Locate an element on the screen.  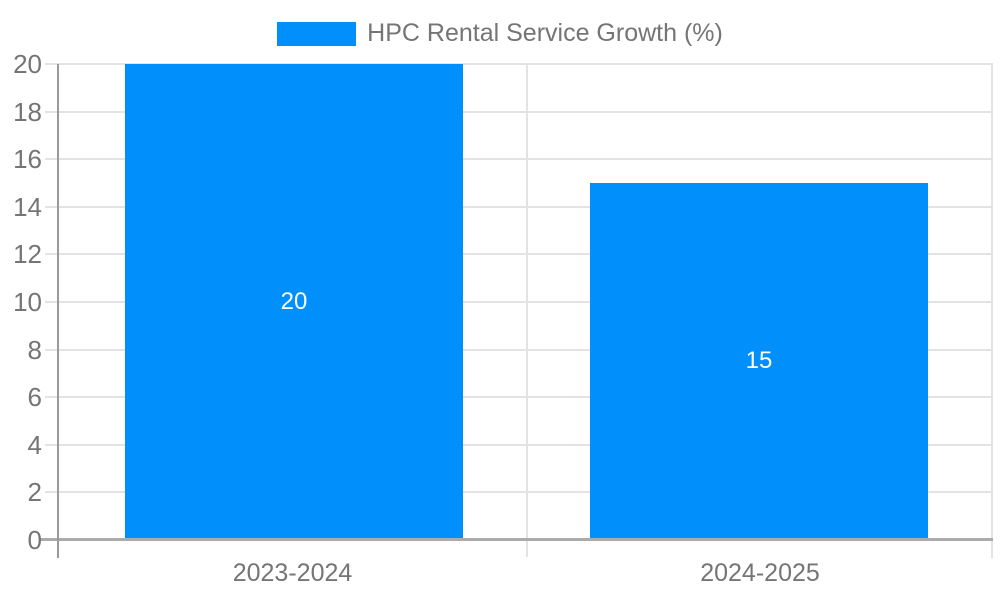
gridline-y12 is located at coordinates (519, 254).